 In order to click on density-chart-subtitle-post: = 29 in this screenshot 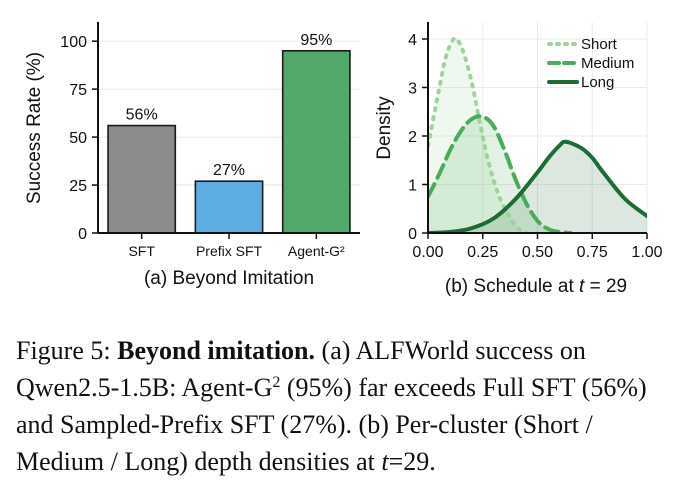, I will do `click(605, 286)`.